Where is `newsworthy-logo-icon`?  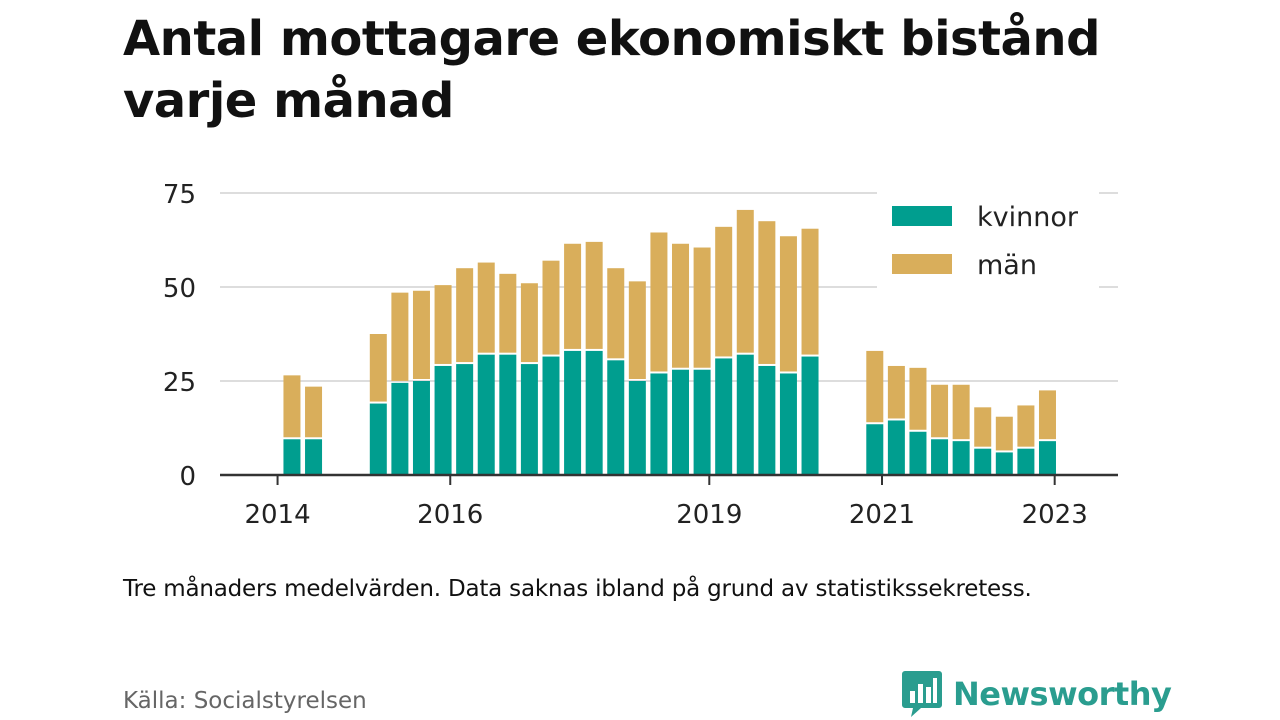 newsworthy-logo-icon is located at coordinates (922, 694).